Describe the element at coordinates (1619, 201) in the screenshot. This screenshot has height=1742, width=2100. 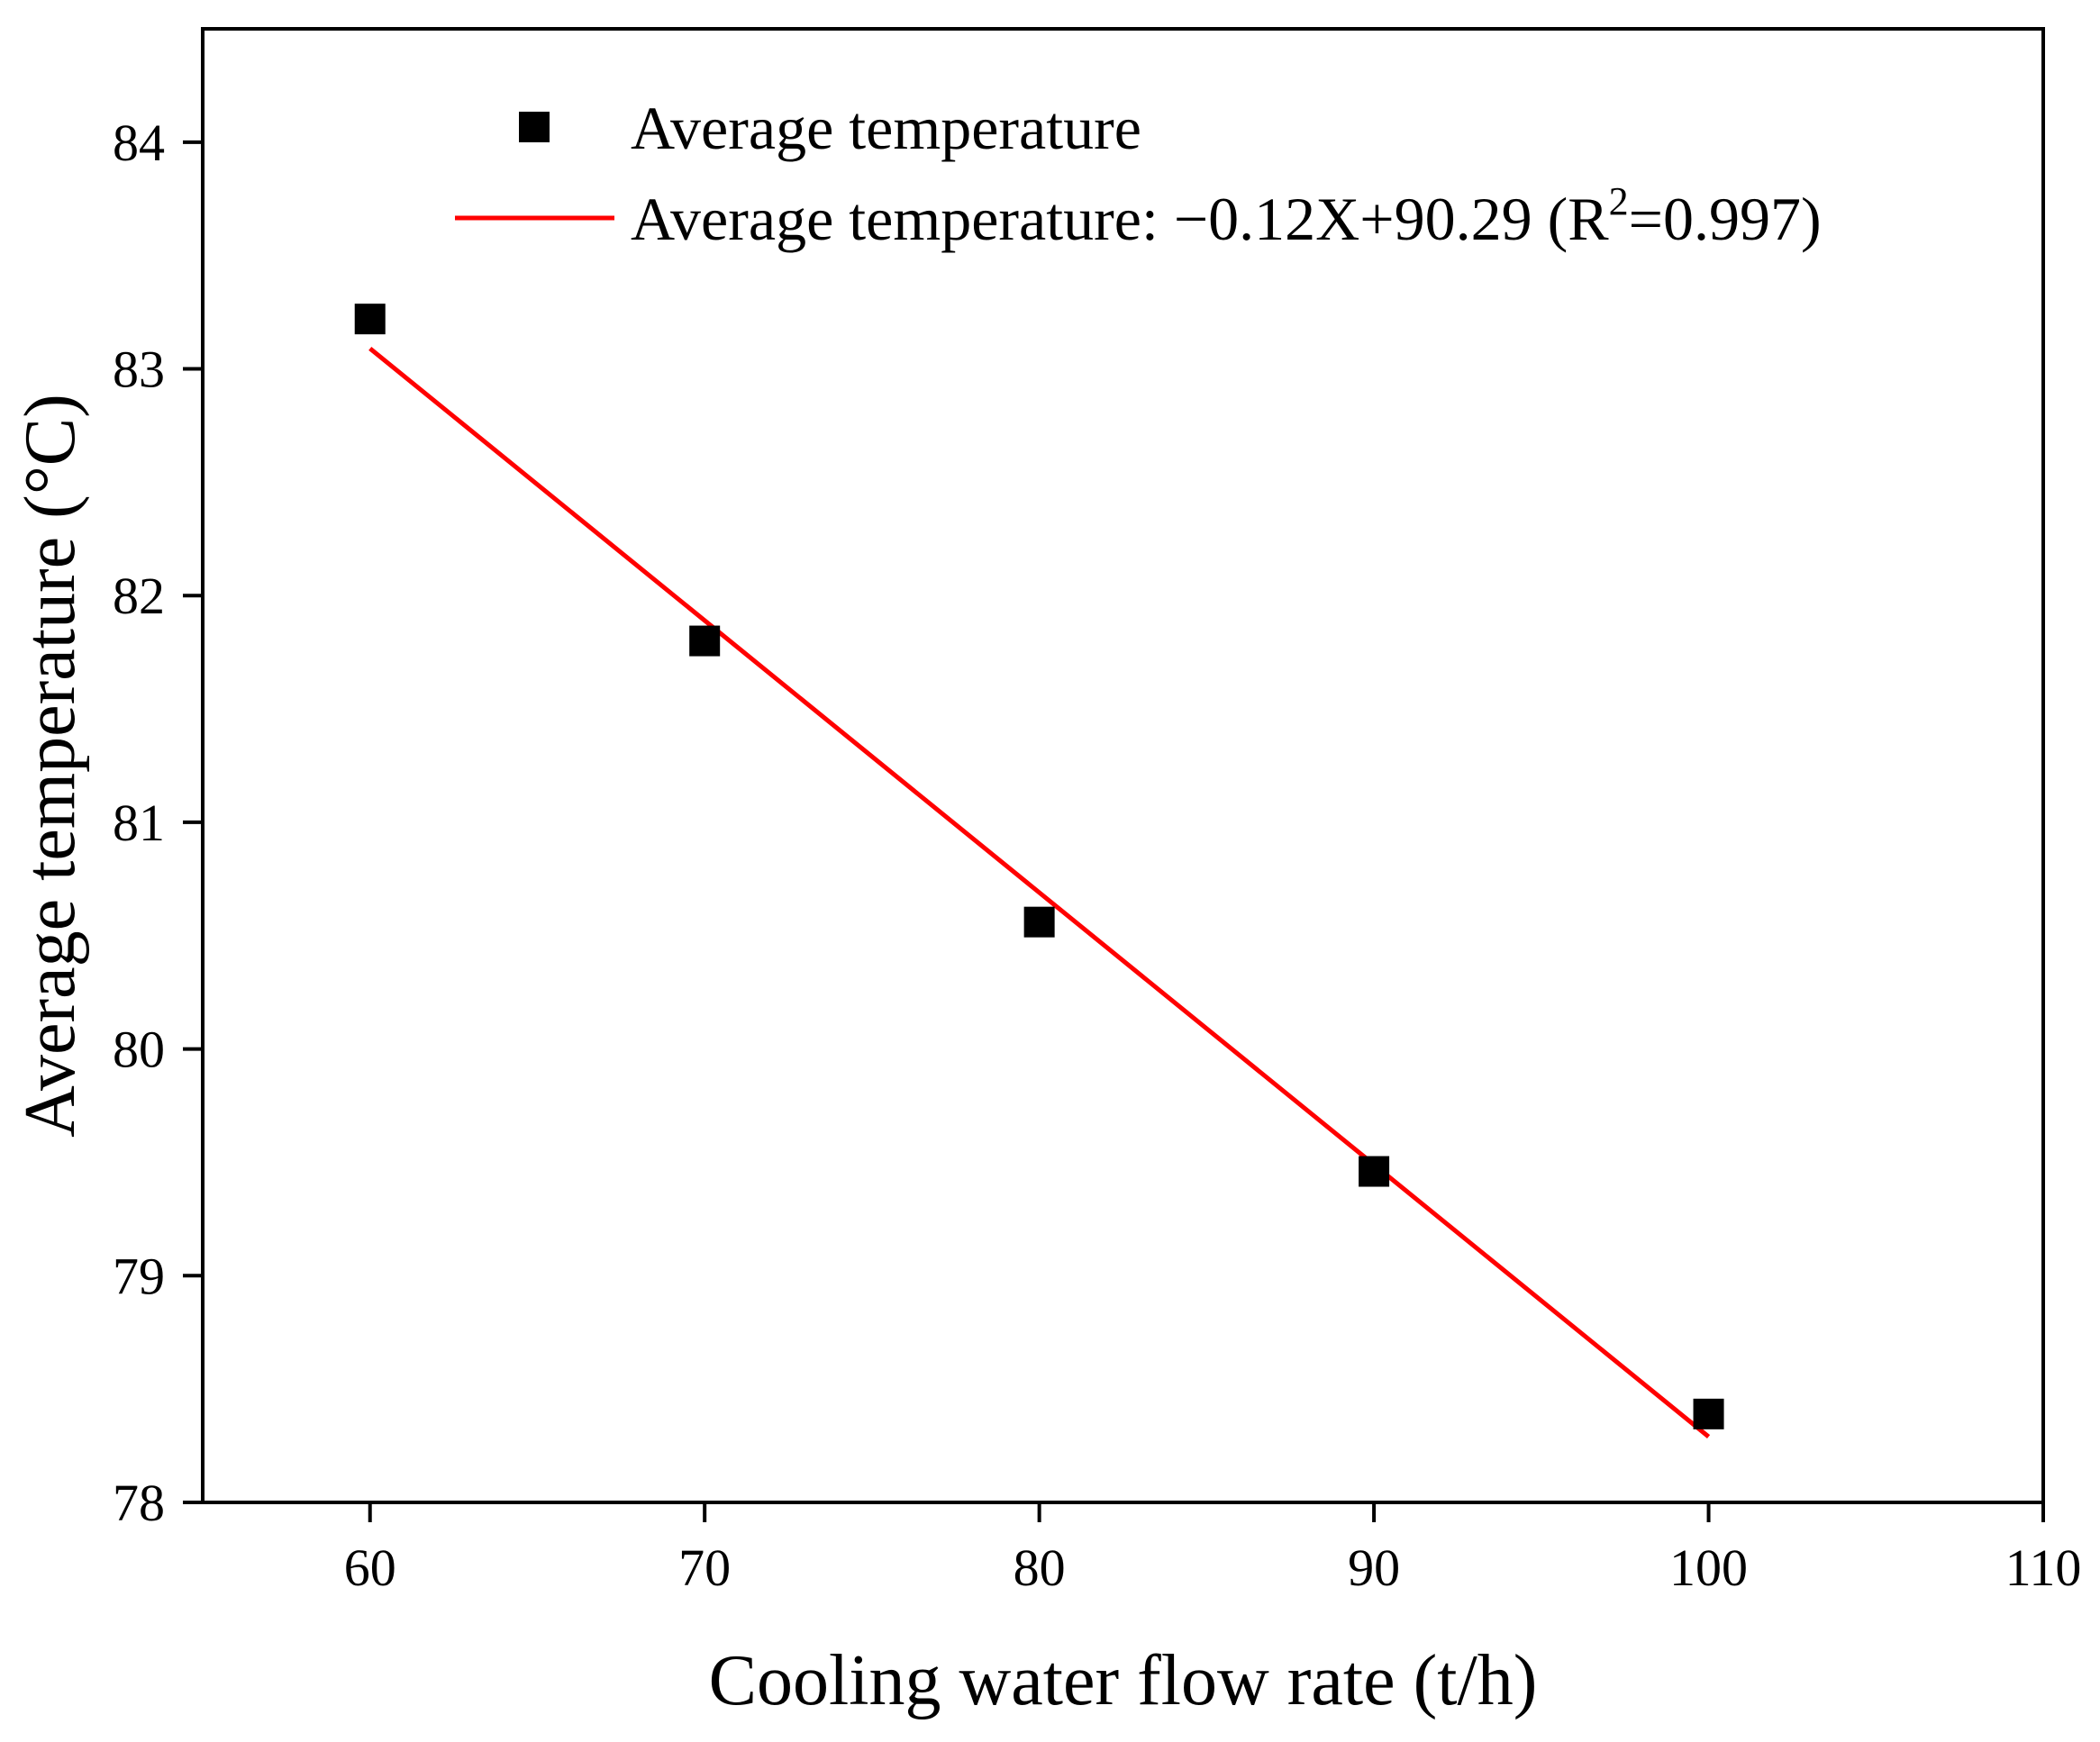
I see `legend-fit-label-superscript: 2` at that location.